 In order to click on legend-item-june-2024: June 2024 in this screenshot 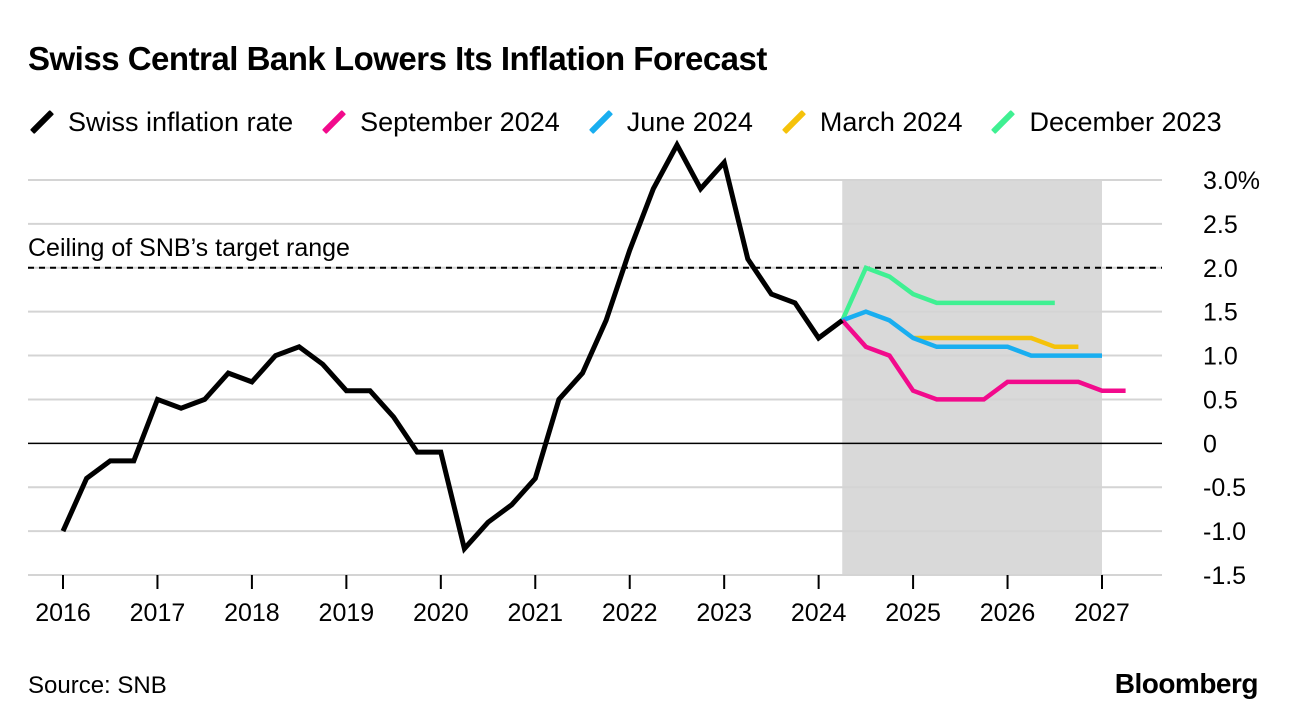, I will do `click(670, 122)`.